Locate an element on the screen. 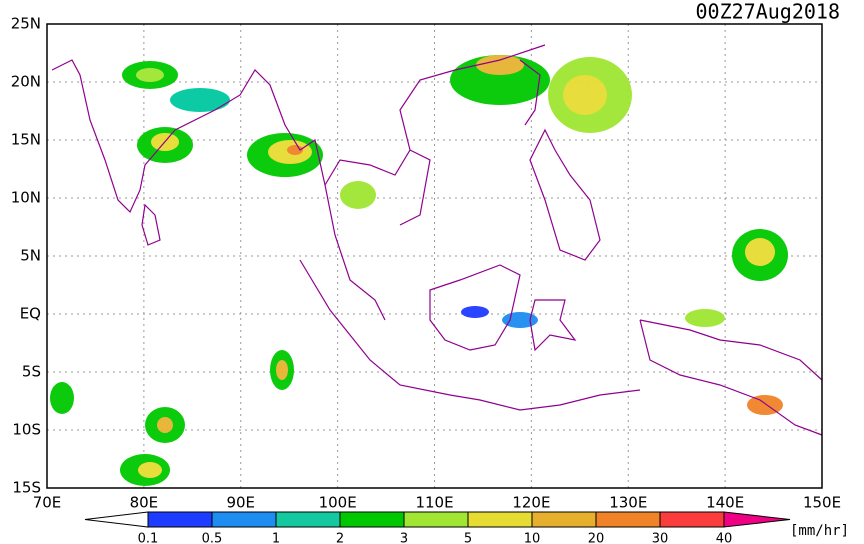 Image resolution: width=864 pixels, height=544 pixels. lon-label: 150E is located at coordinates (822, 503).